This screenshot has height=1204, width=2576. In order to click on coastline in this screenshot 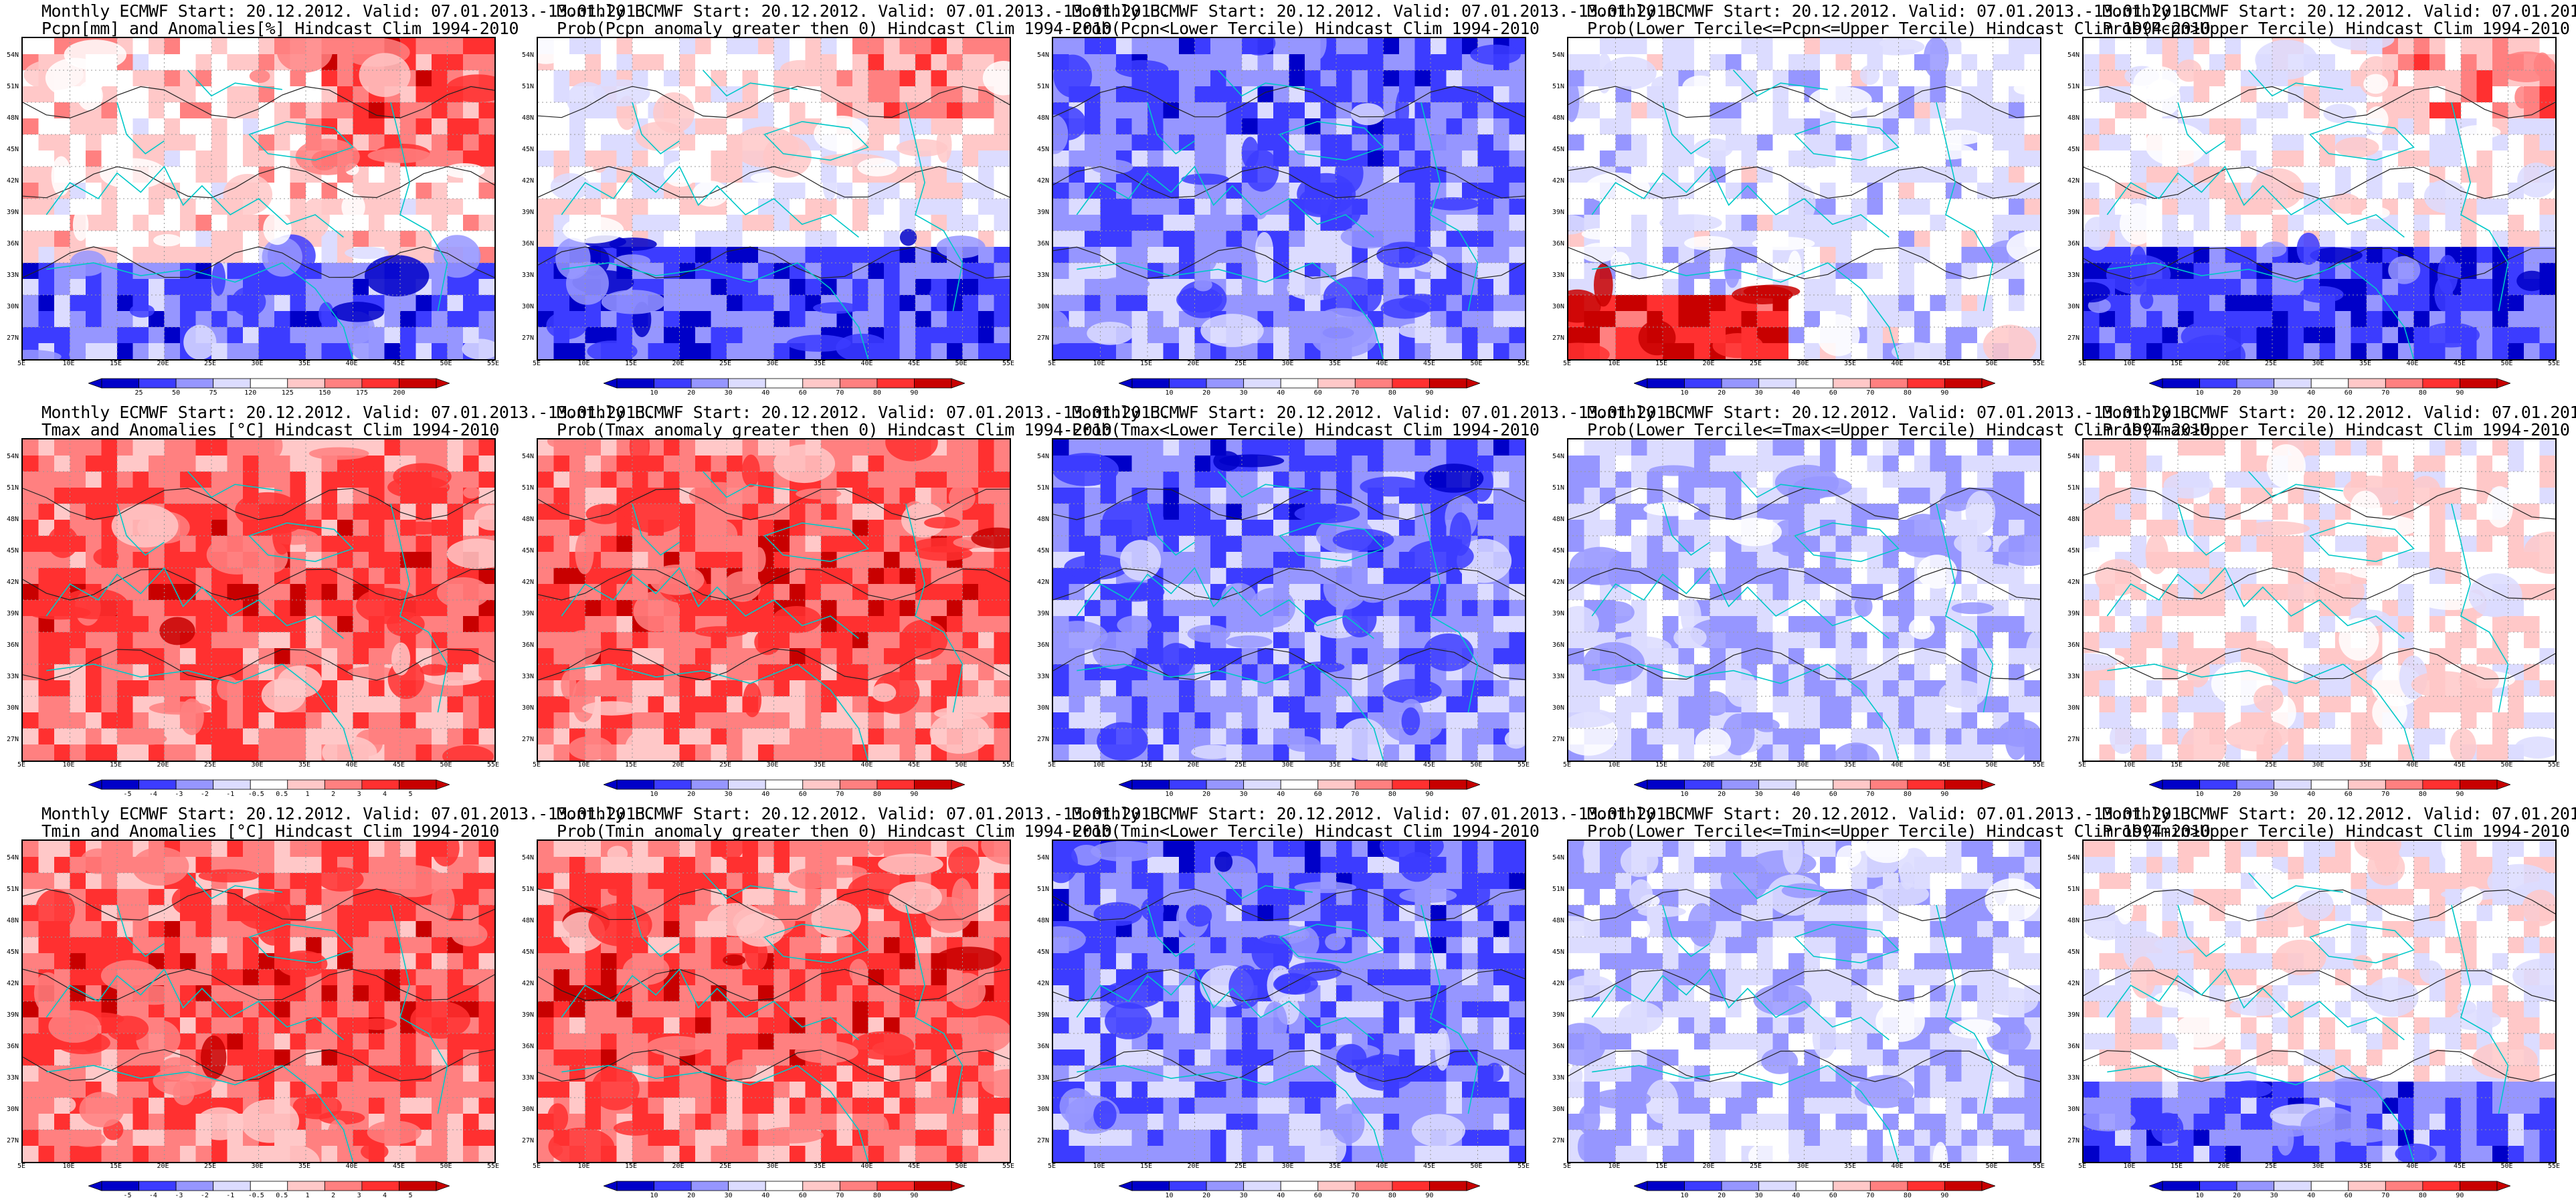, I will do `click(1686, 128)`.